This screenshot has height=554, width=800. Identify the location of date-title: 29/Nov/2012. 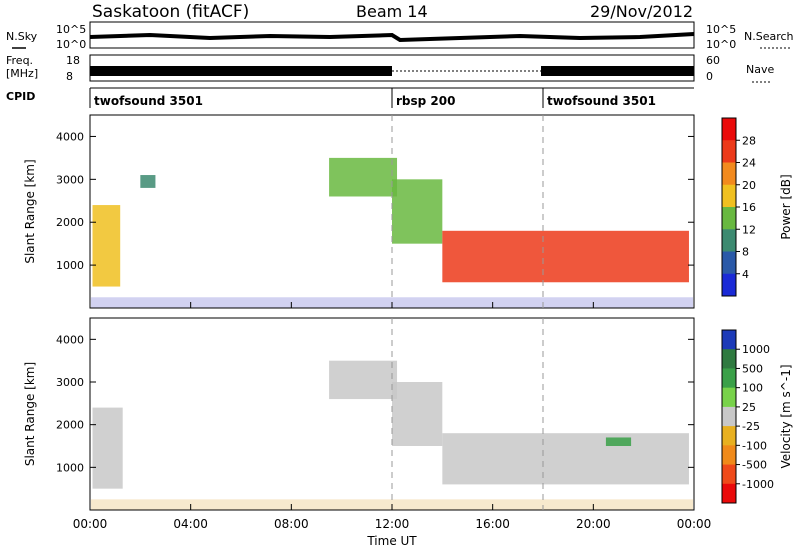
(641, 11).